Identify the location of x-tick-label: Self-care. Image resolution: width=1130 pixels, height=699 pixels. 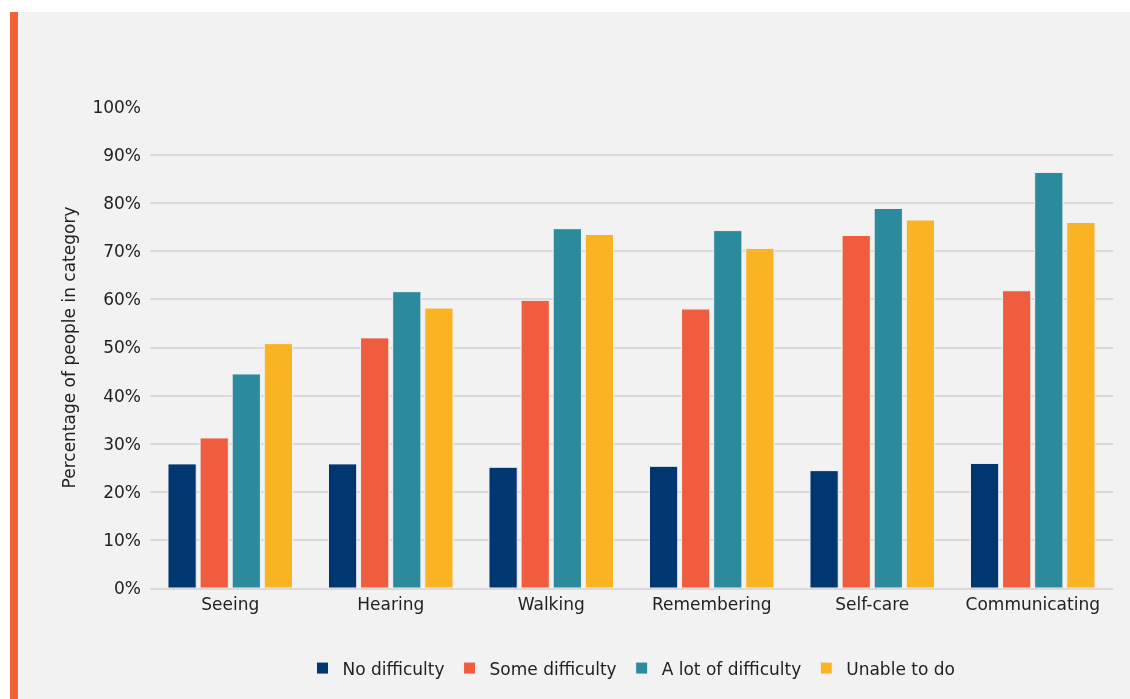
(872, 604).